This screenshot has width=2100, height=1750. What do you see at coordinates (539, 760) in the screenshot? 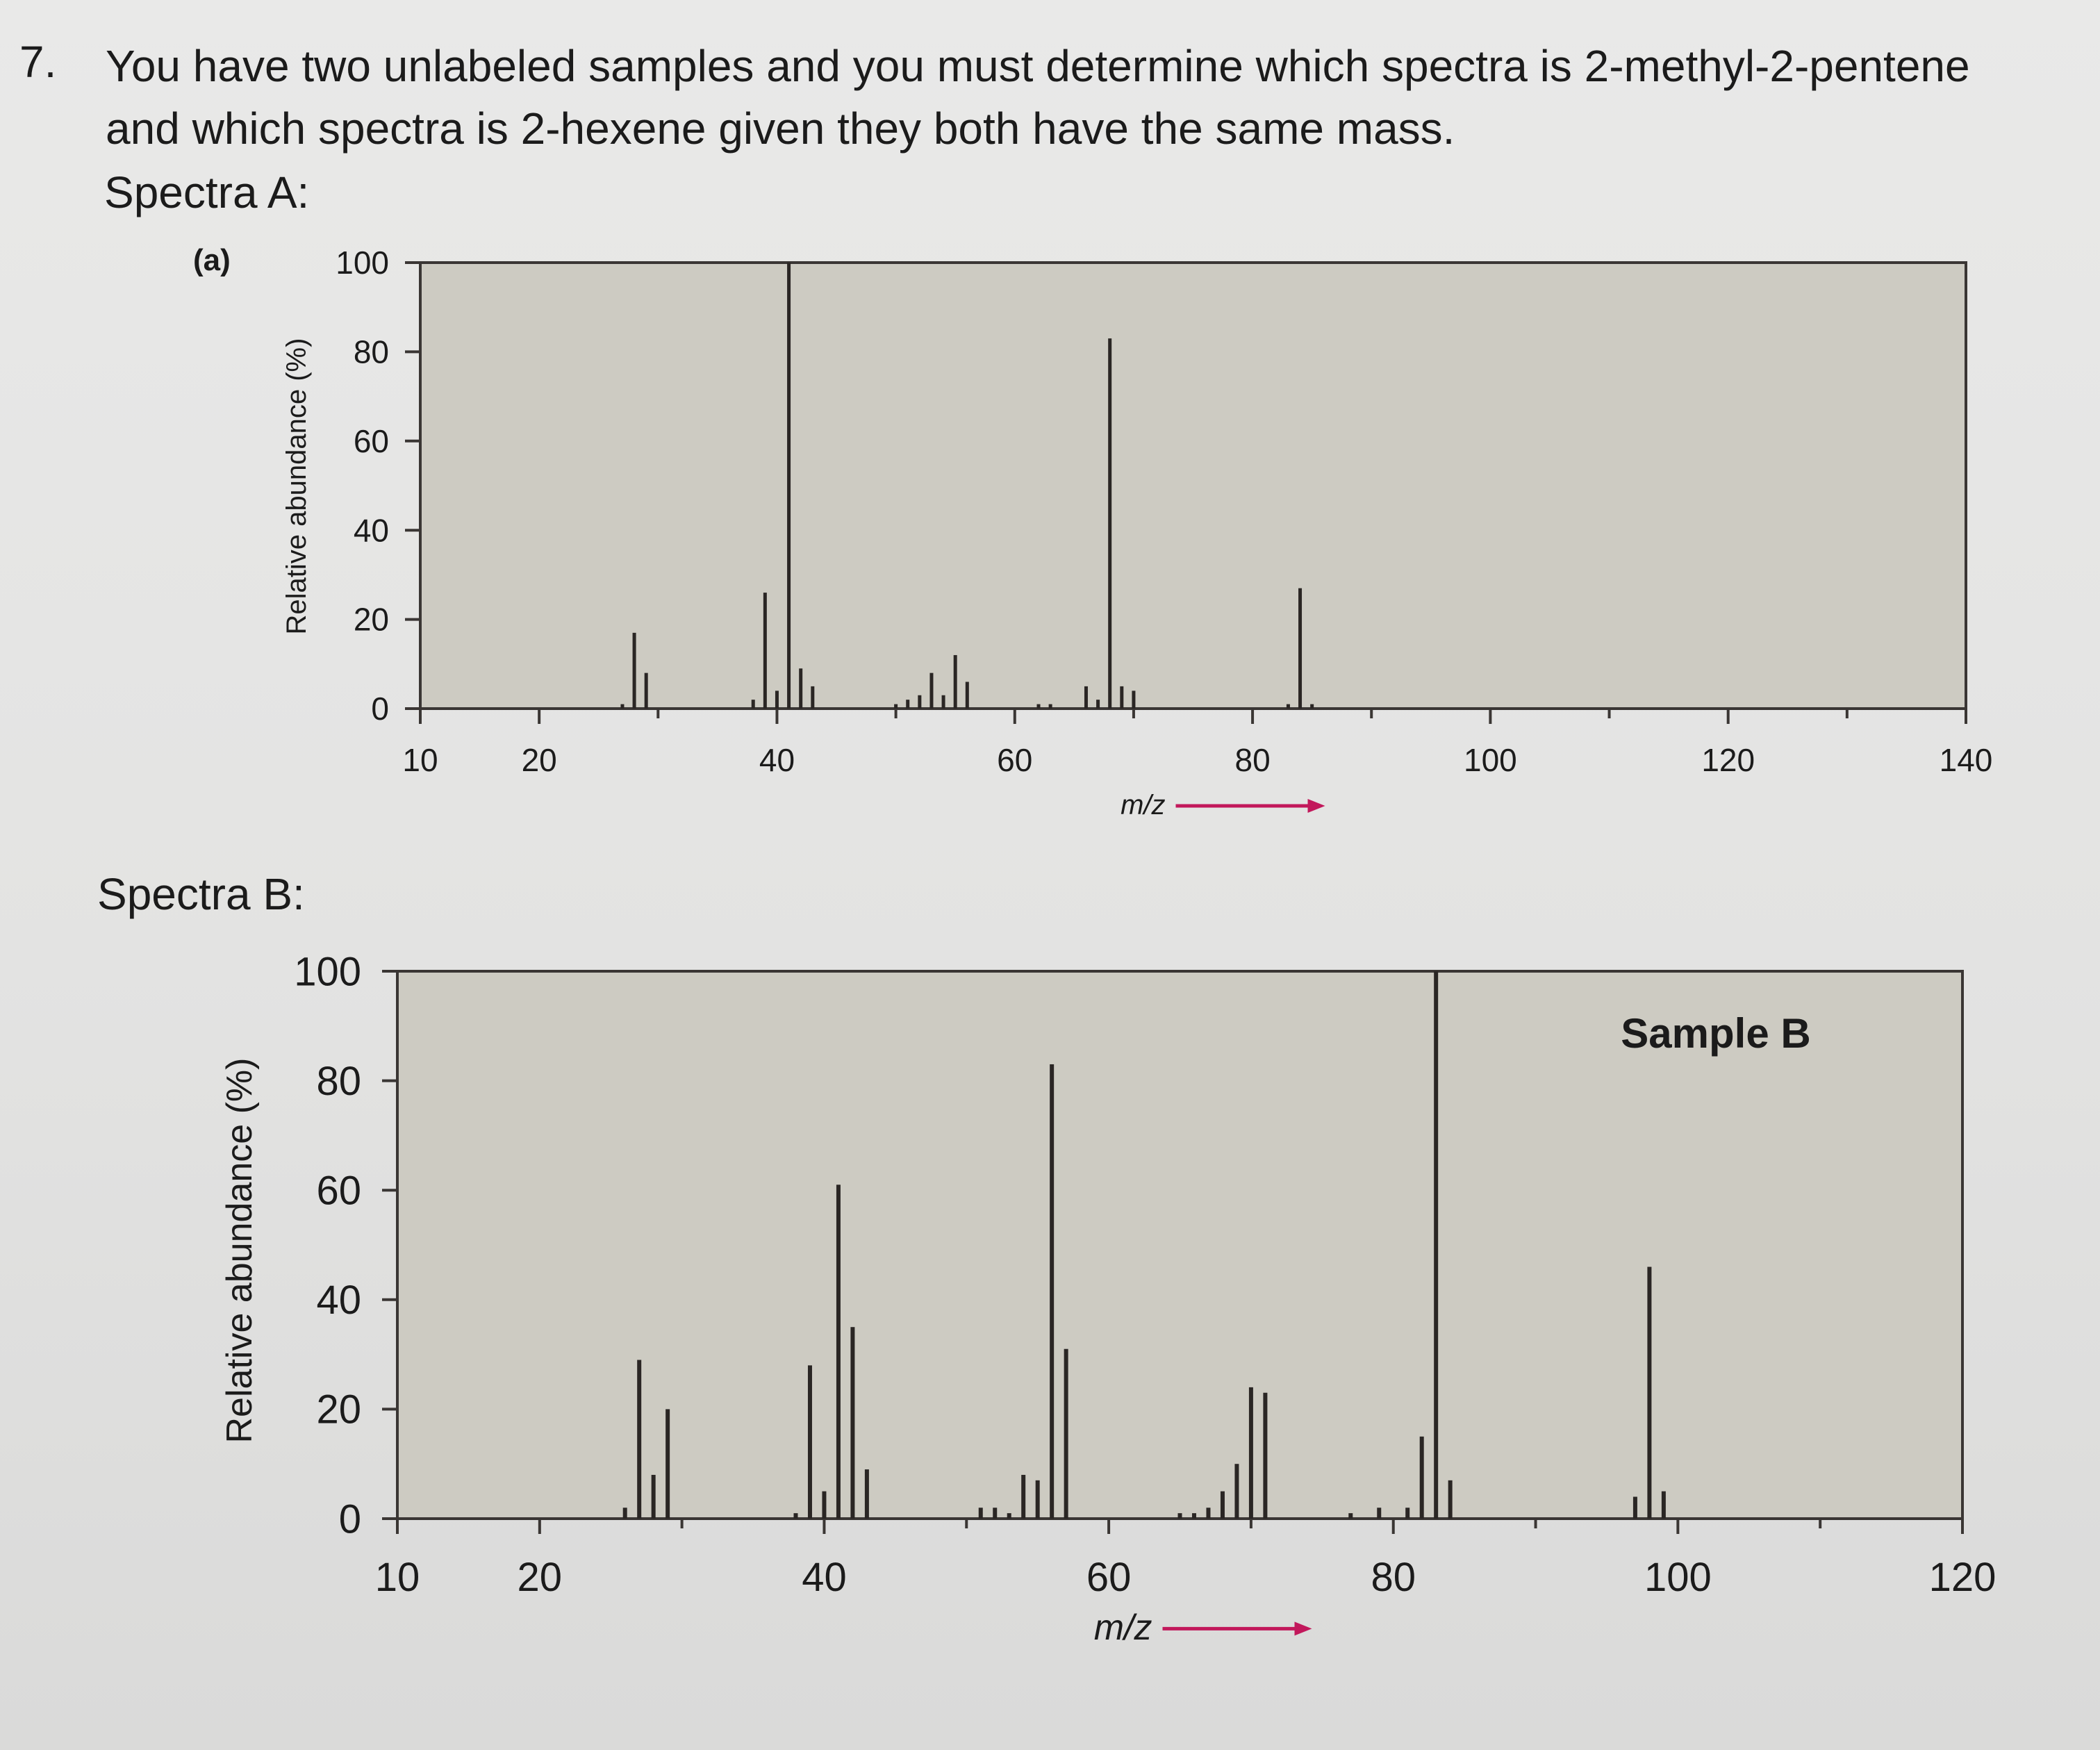
I see `x-tick-label-a: 20` at bounding box center [539, 760].